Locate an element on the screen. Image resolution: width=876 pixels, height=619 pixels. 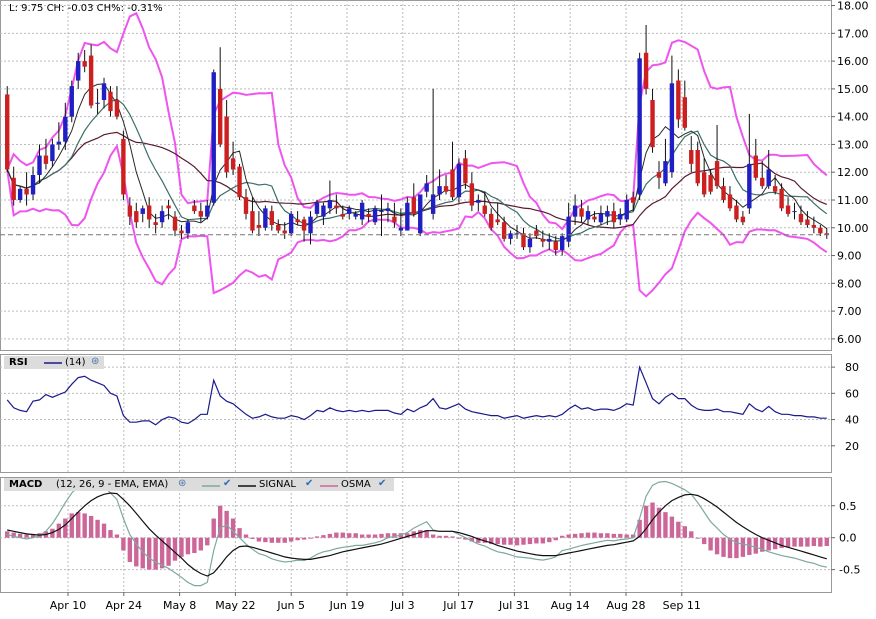
rsi-tick-label: 60 is located at coordinates (852, 393).